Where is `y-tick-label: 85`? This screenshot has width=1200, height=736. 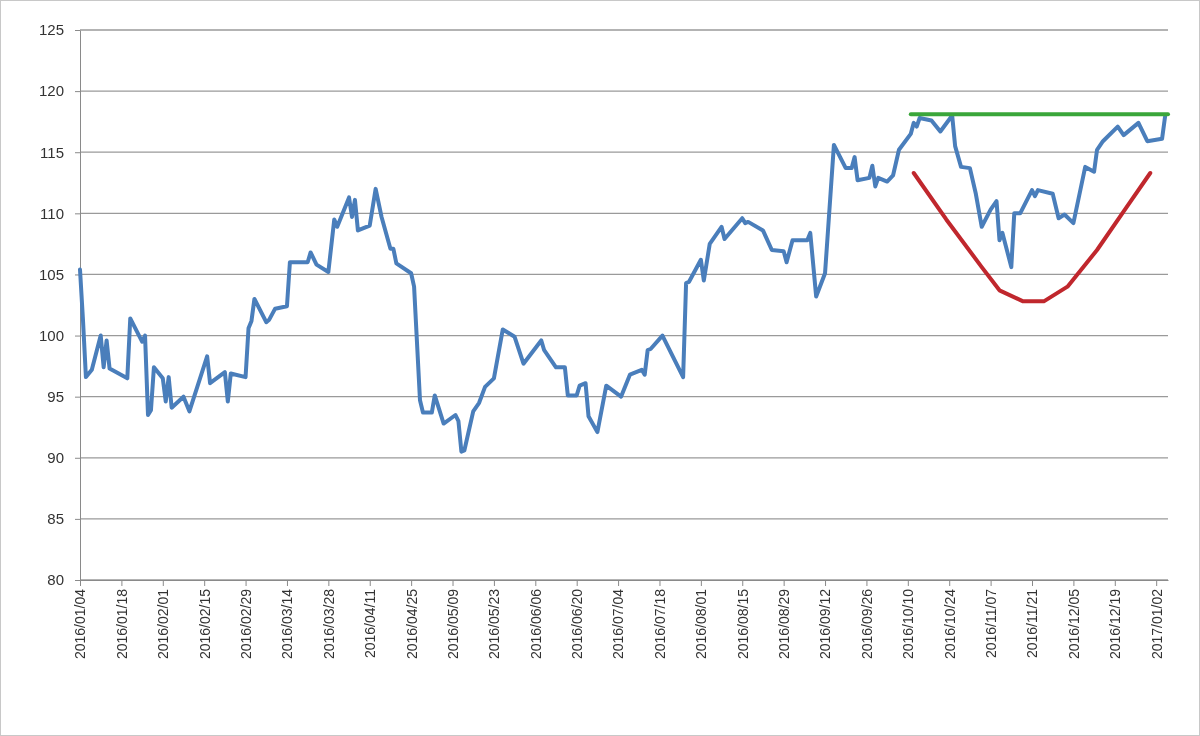 y-tick-label: 85 is located at coordinates (55, 519).